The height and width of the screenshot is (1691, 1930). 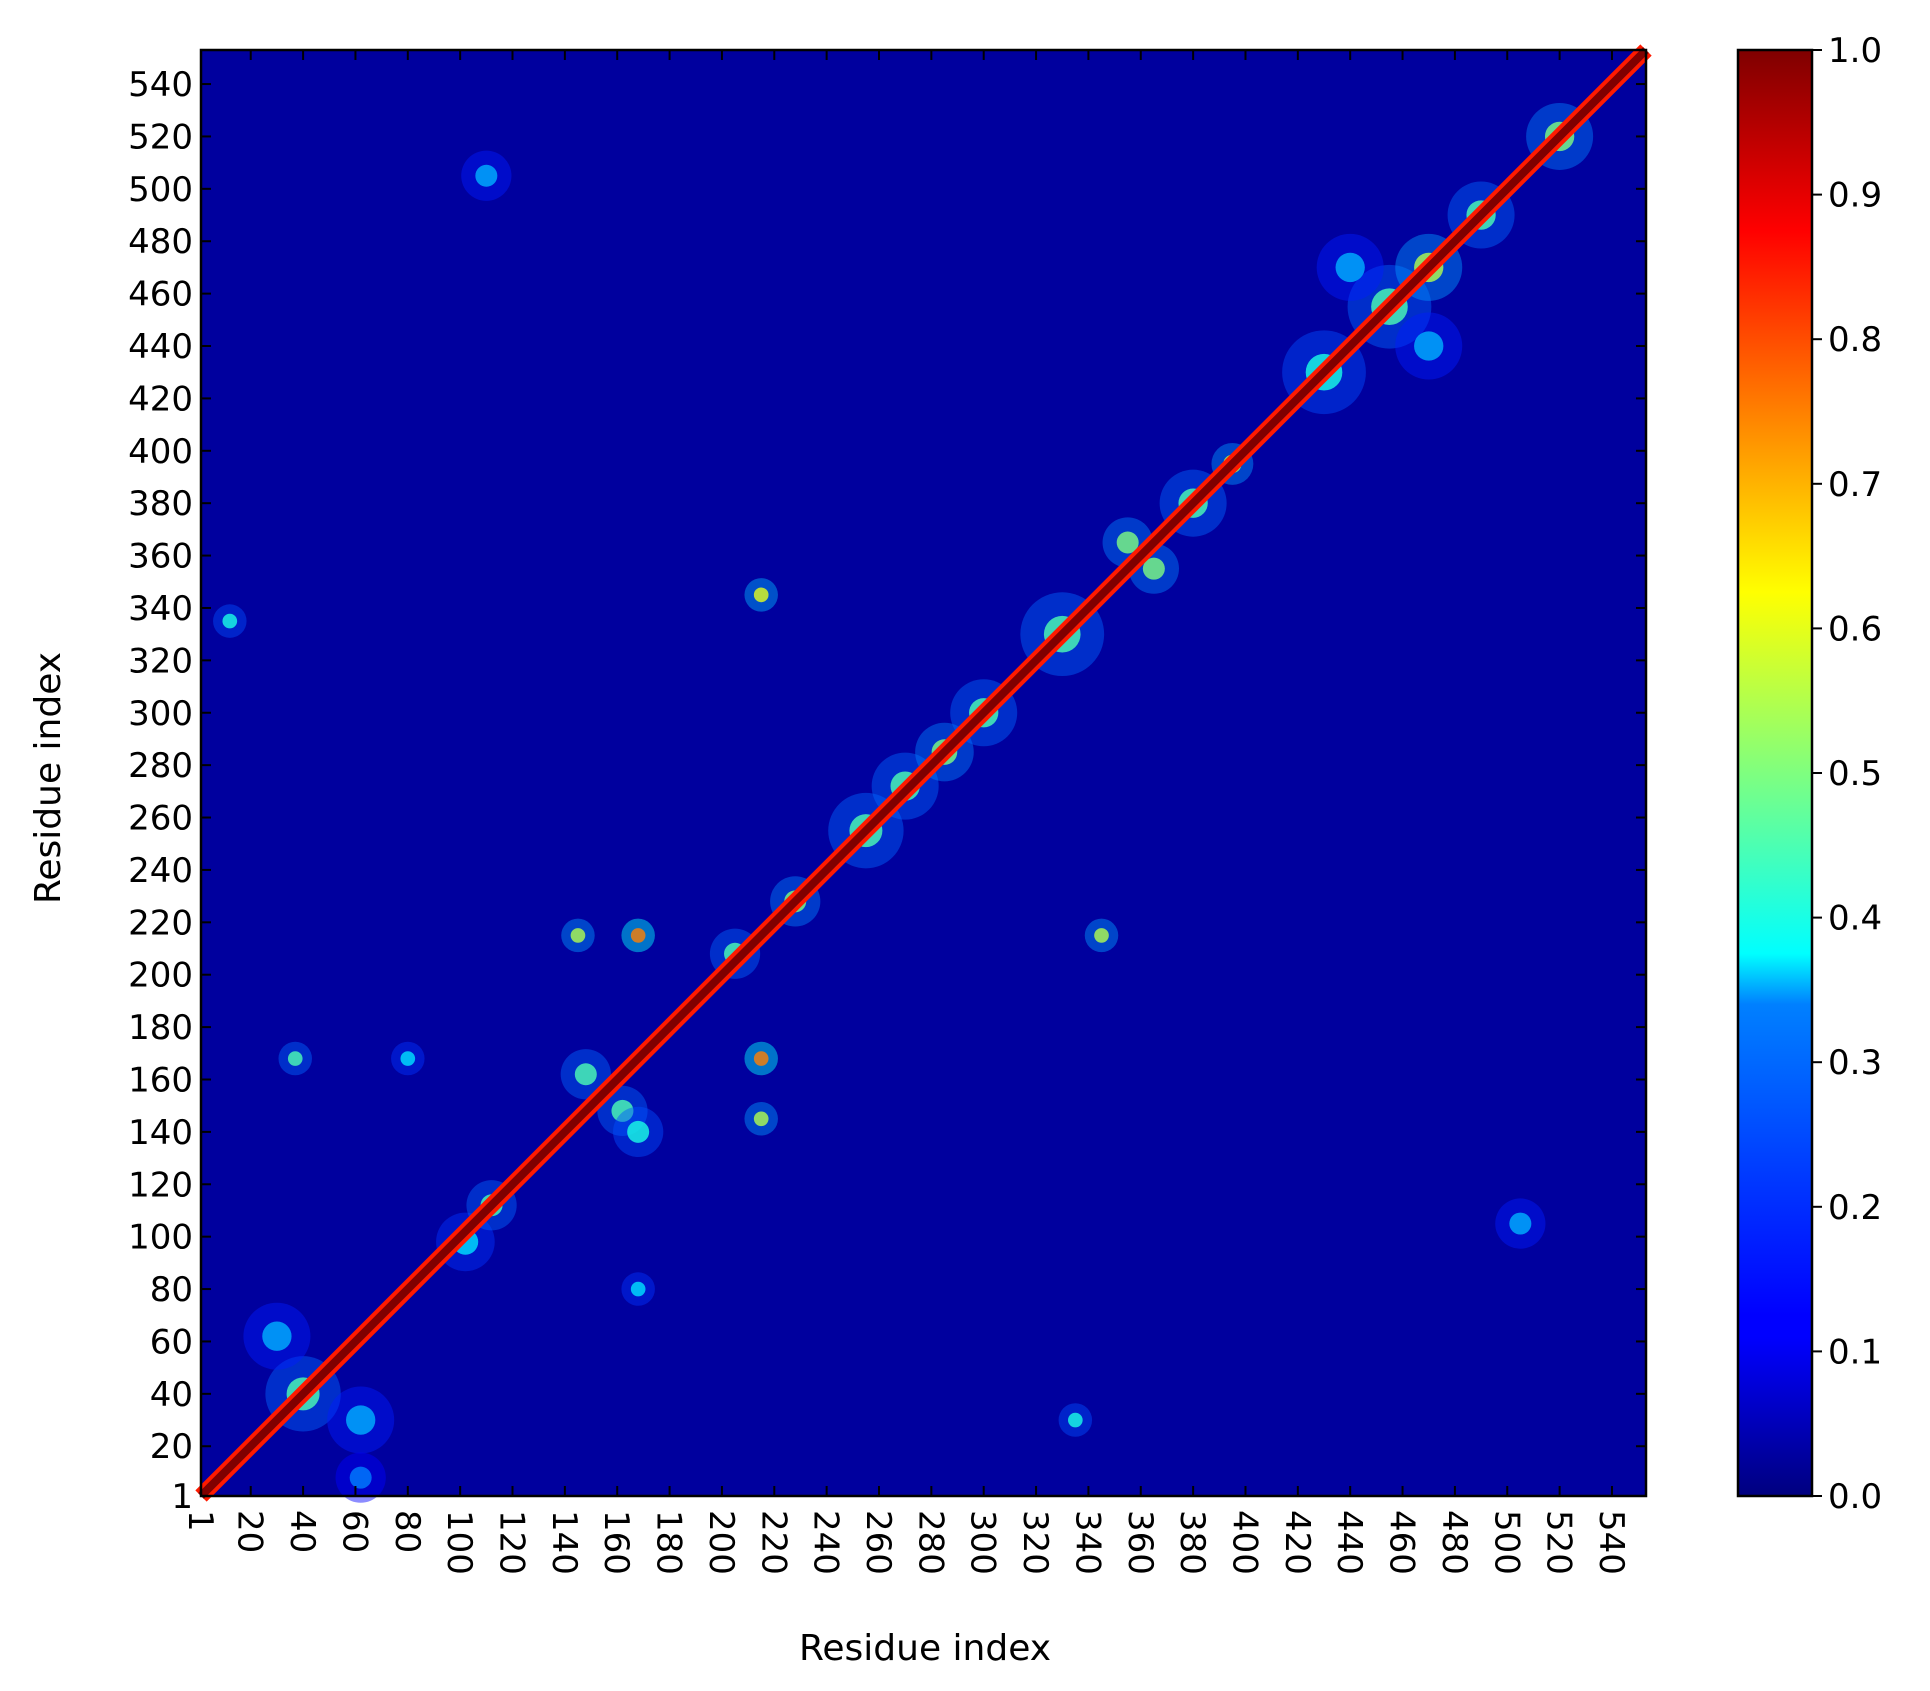 I want to click on y-tick-label: 40, so click(x=171, y=1395).